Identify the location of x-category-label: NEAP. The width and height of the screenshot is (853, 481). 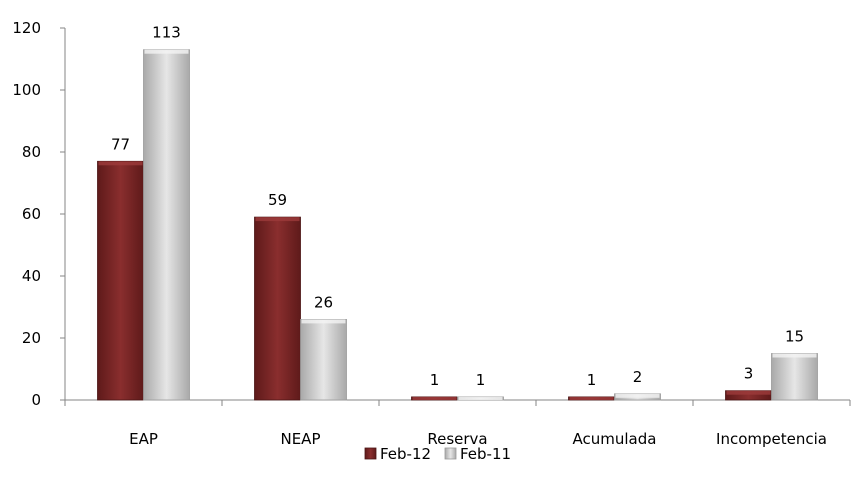
(300, 439).